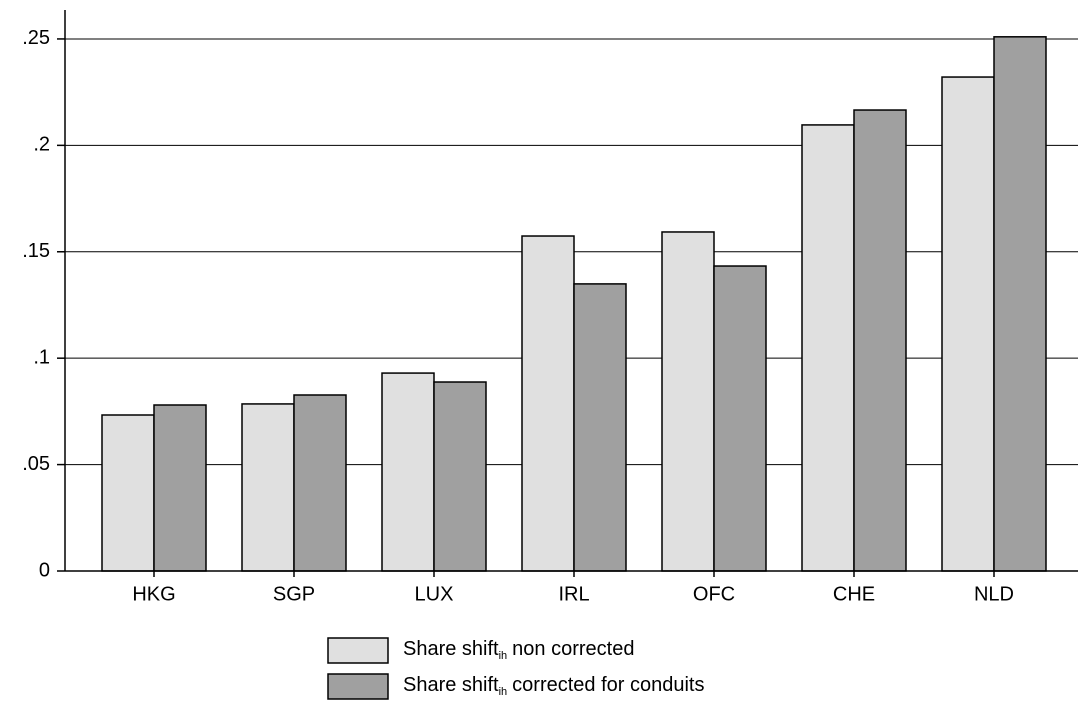 Image resolution: width=1080 pixels, height=706 pixels. I want to click on y-tick-label: .2, so click(41, 145).